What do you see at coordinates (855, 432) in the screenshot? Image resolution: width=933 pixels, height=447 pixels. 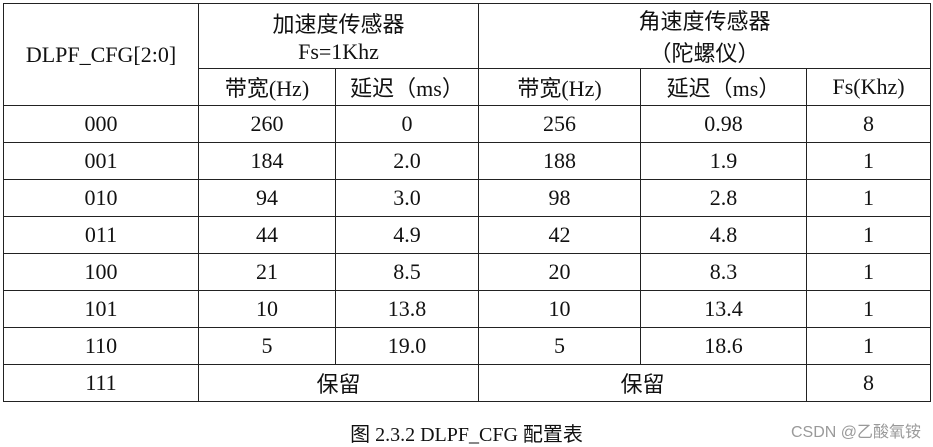 I see `watermark: CSDN @乙酸氧铵` at bounding box center [855, 432].